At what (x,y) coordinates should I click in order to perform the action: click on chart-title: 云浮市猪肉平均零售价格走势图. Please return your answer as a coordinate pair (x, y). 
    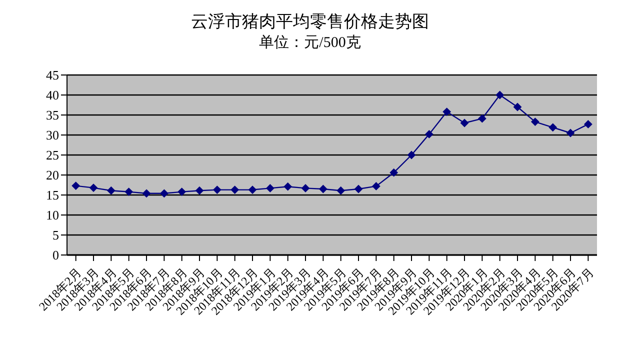
    Looking at the image, I should click on (310, 22).